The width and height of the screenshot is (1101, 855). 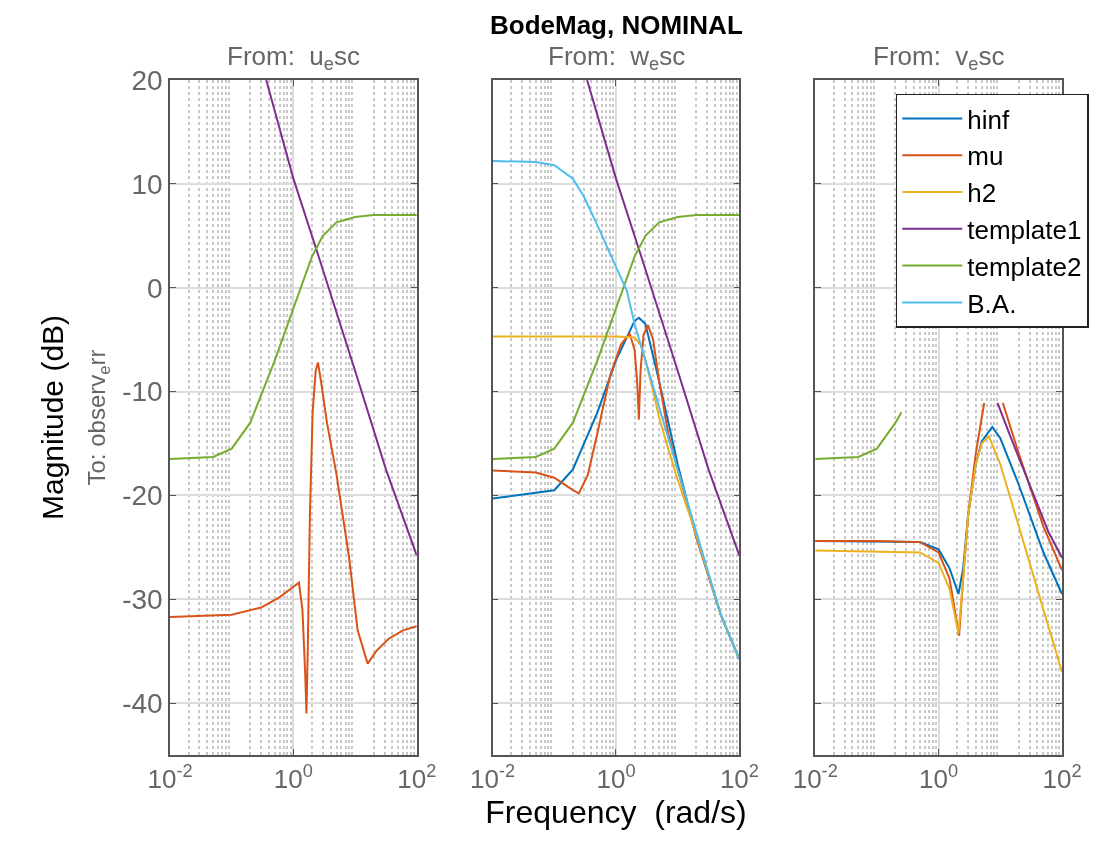 I want to click on y-tick-label: -10, so click(x=142, y=392).